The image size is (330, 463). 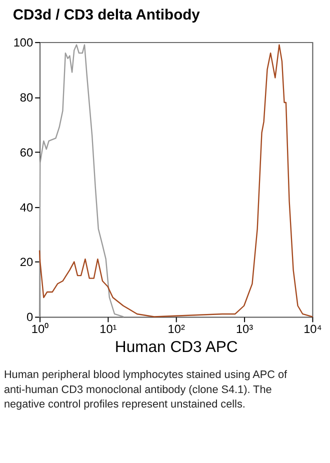 I want to click on x-axis-title: Human CD3 APC, so click(x=176, y=347).